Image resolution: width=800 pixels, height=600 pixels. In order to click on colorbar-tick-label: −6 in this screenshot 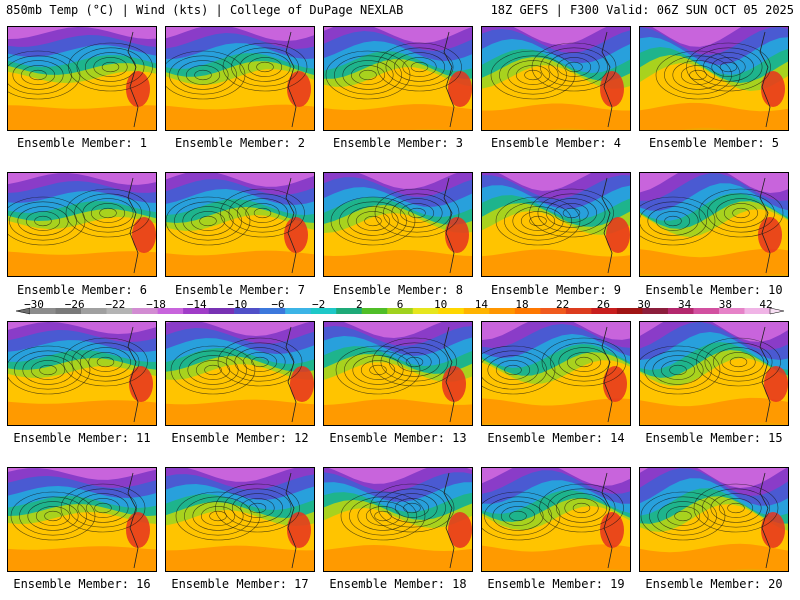, I will do `click(278, 304)`.